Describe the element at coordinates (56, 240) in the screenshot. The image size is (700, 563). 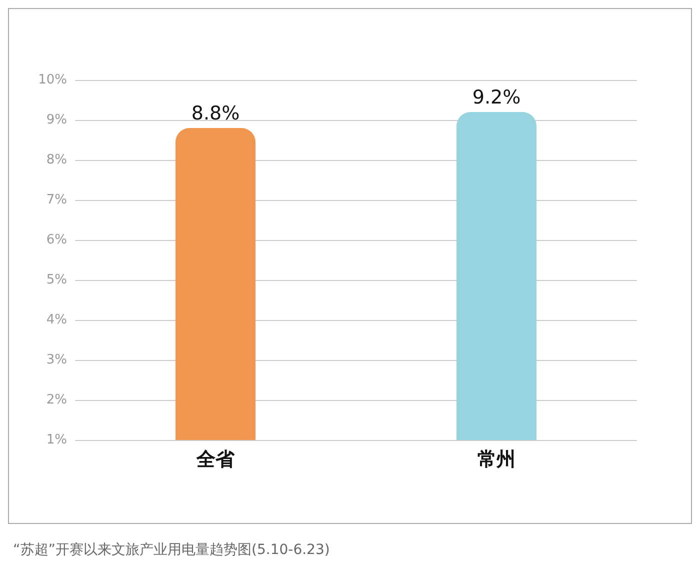
I see `y-tick-label: 6%` at that location.